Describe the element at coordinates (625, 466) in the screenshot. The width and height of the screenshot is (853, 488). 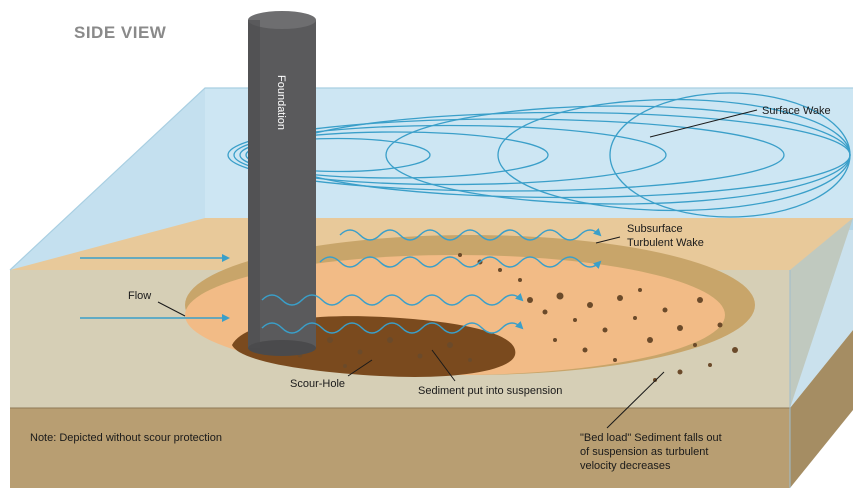
I see `bed-load-label-line3: velocity decreases` at that location.